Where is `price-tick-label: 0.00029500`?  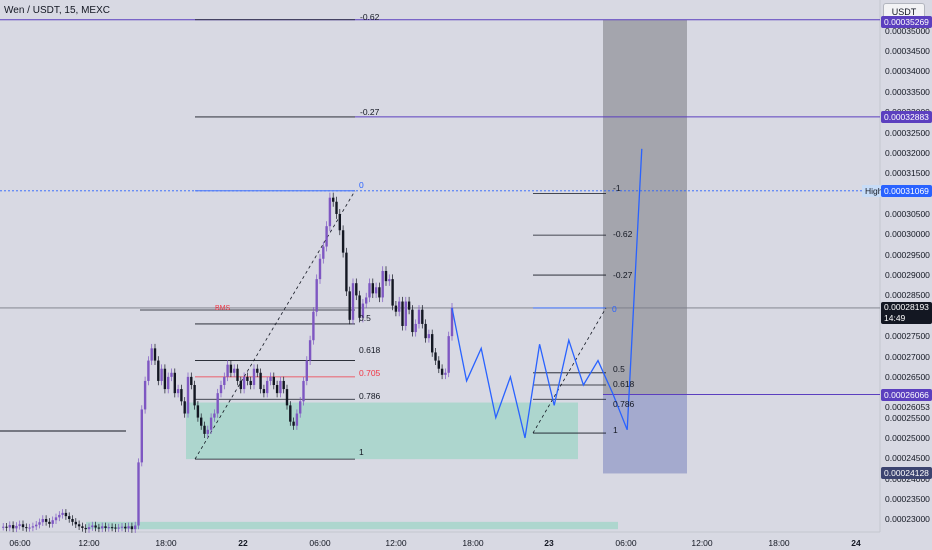 price-tick-label: 0.00029500 is located at coordinates (907, 254).